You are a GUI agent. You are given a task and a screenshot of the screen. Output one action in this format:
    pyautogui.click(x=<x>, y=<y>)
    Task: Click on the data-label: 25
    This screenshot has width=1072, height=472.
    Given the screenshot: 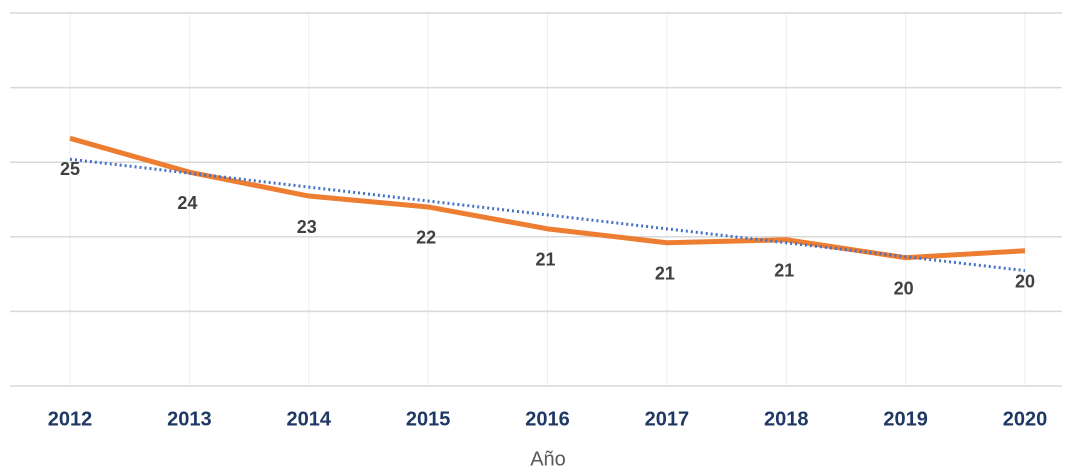 What is the action you would take?
    pyautogui.click(x=70, y=169)
    